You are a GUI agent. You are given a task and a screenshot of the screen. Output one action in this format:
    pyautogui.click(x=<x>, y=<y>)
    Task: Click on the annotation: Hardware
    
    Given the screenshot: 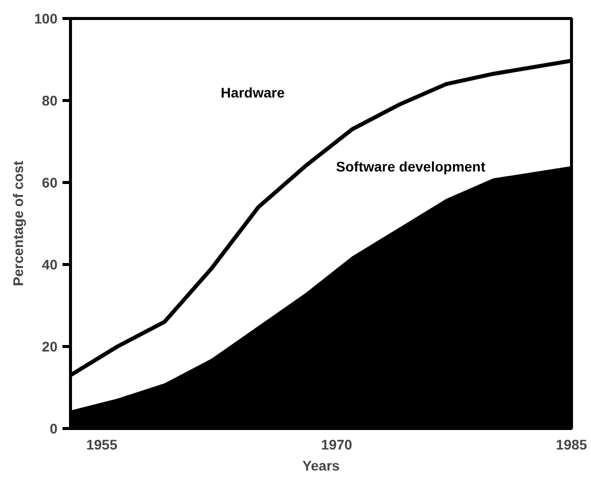 What is the action you would take?
    pyautogui.click(x=252, y=92)
    